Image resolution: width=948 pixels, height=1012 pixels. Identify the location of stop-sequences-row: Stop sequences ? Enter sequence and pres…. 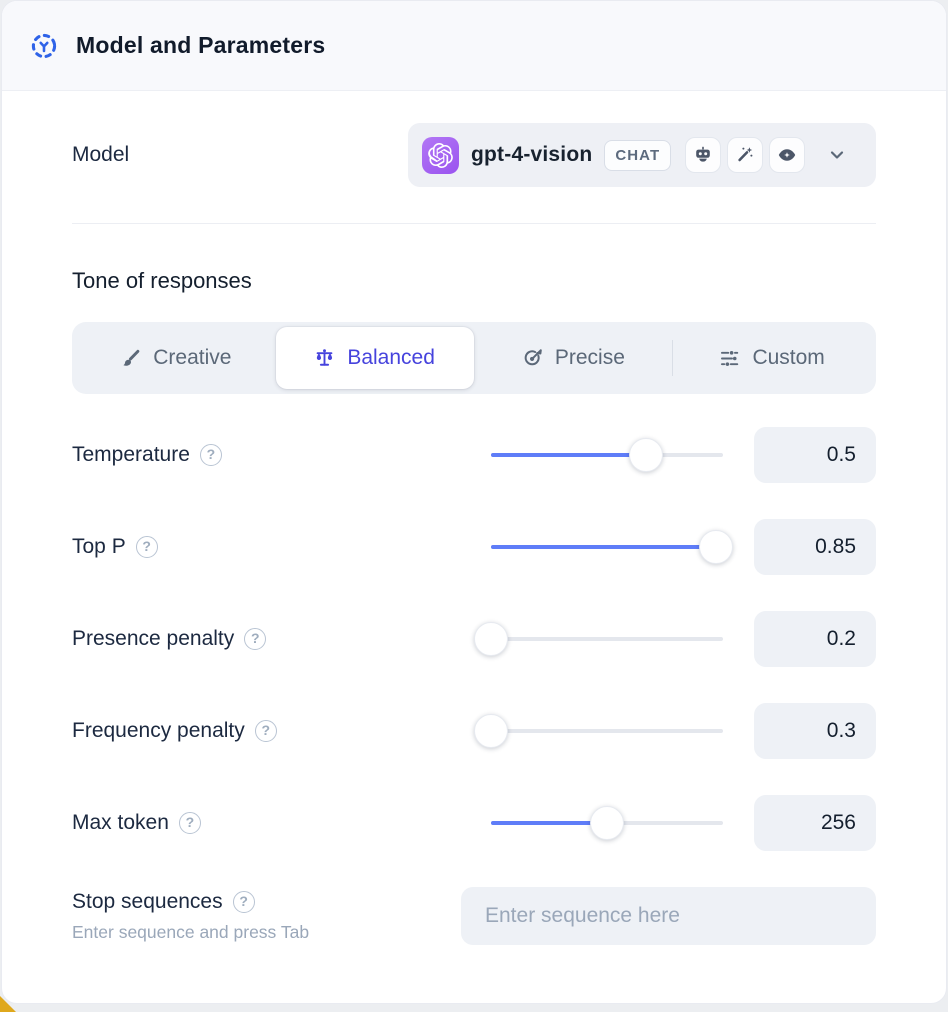
(474, 916).